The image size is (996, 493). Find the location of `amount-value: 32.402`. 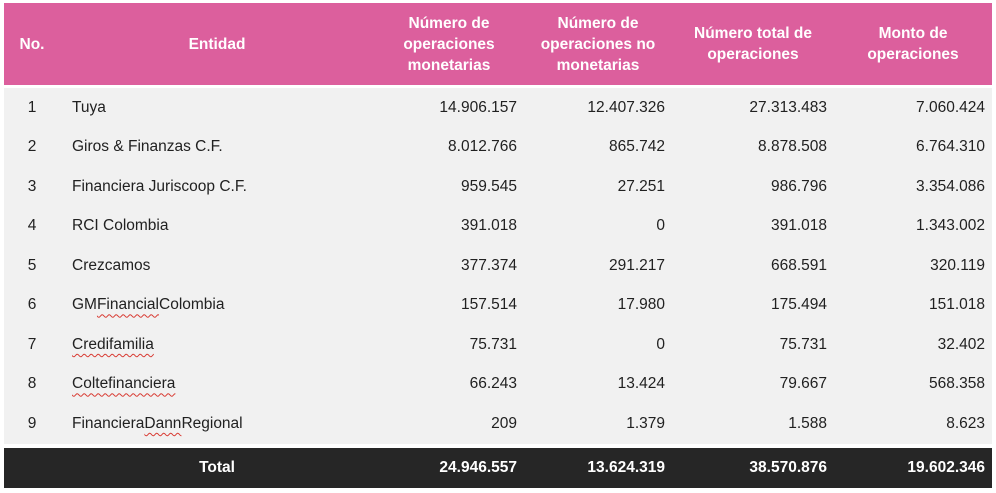

amount-value: 32.402 is located at coordinates (961, 344).